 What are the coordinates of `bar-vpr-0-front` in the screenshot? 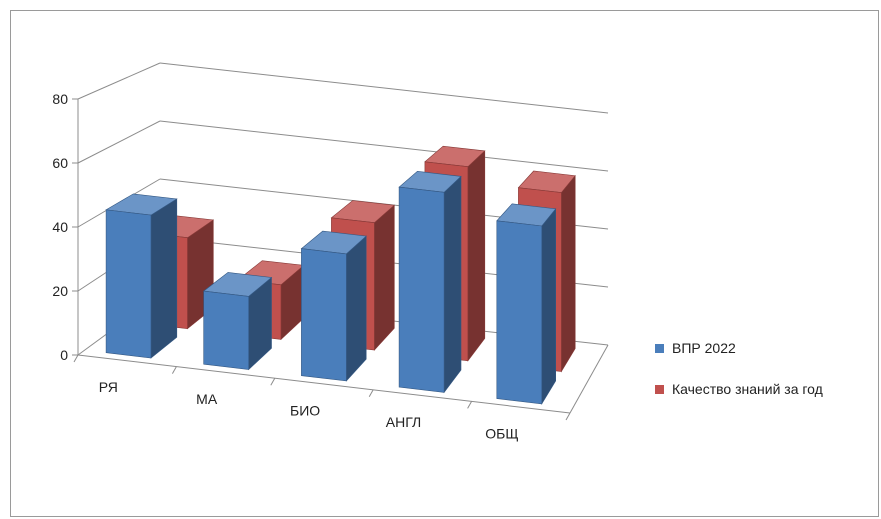 It's located at (128, 284).